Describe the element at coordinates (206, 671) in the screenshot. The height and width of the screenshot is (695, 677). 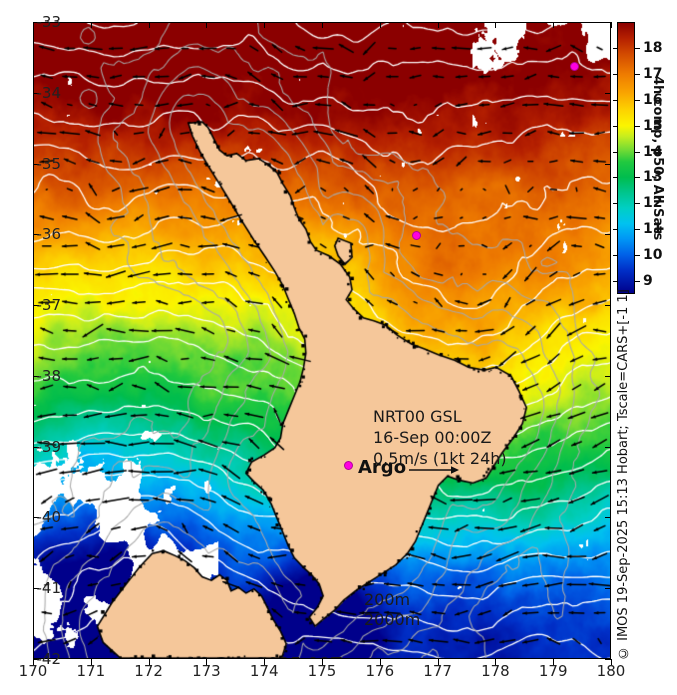
I see `x-tick-label: 173` at that location.